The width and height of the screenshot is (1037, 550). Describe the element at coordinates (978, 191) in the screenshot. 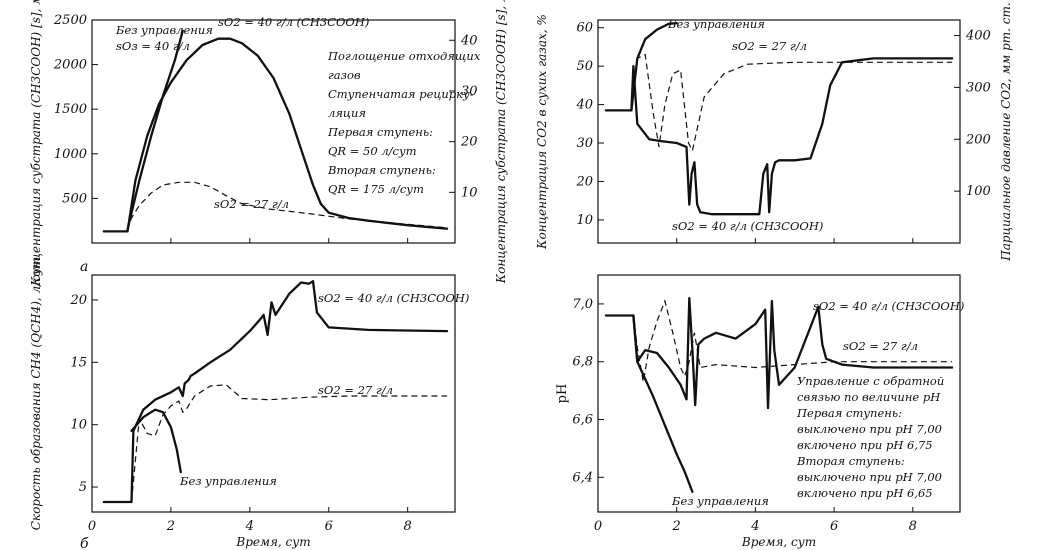

I see `y2-tick-label: 100` at that location.